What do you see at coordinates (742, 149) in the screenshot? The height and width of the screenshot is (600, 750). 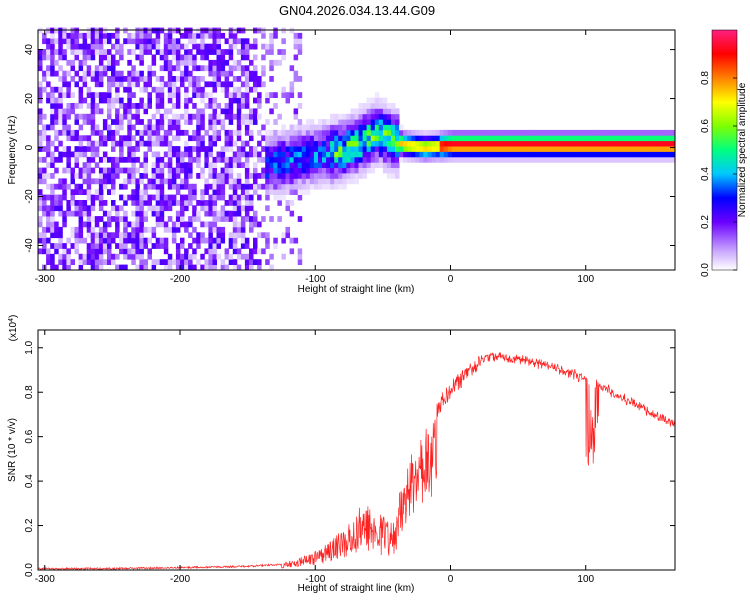 I see `colorbar-label: Normalized spectral amplitude` at bounding box center [742, 149].